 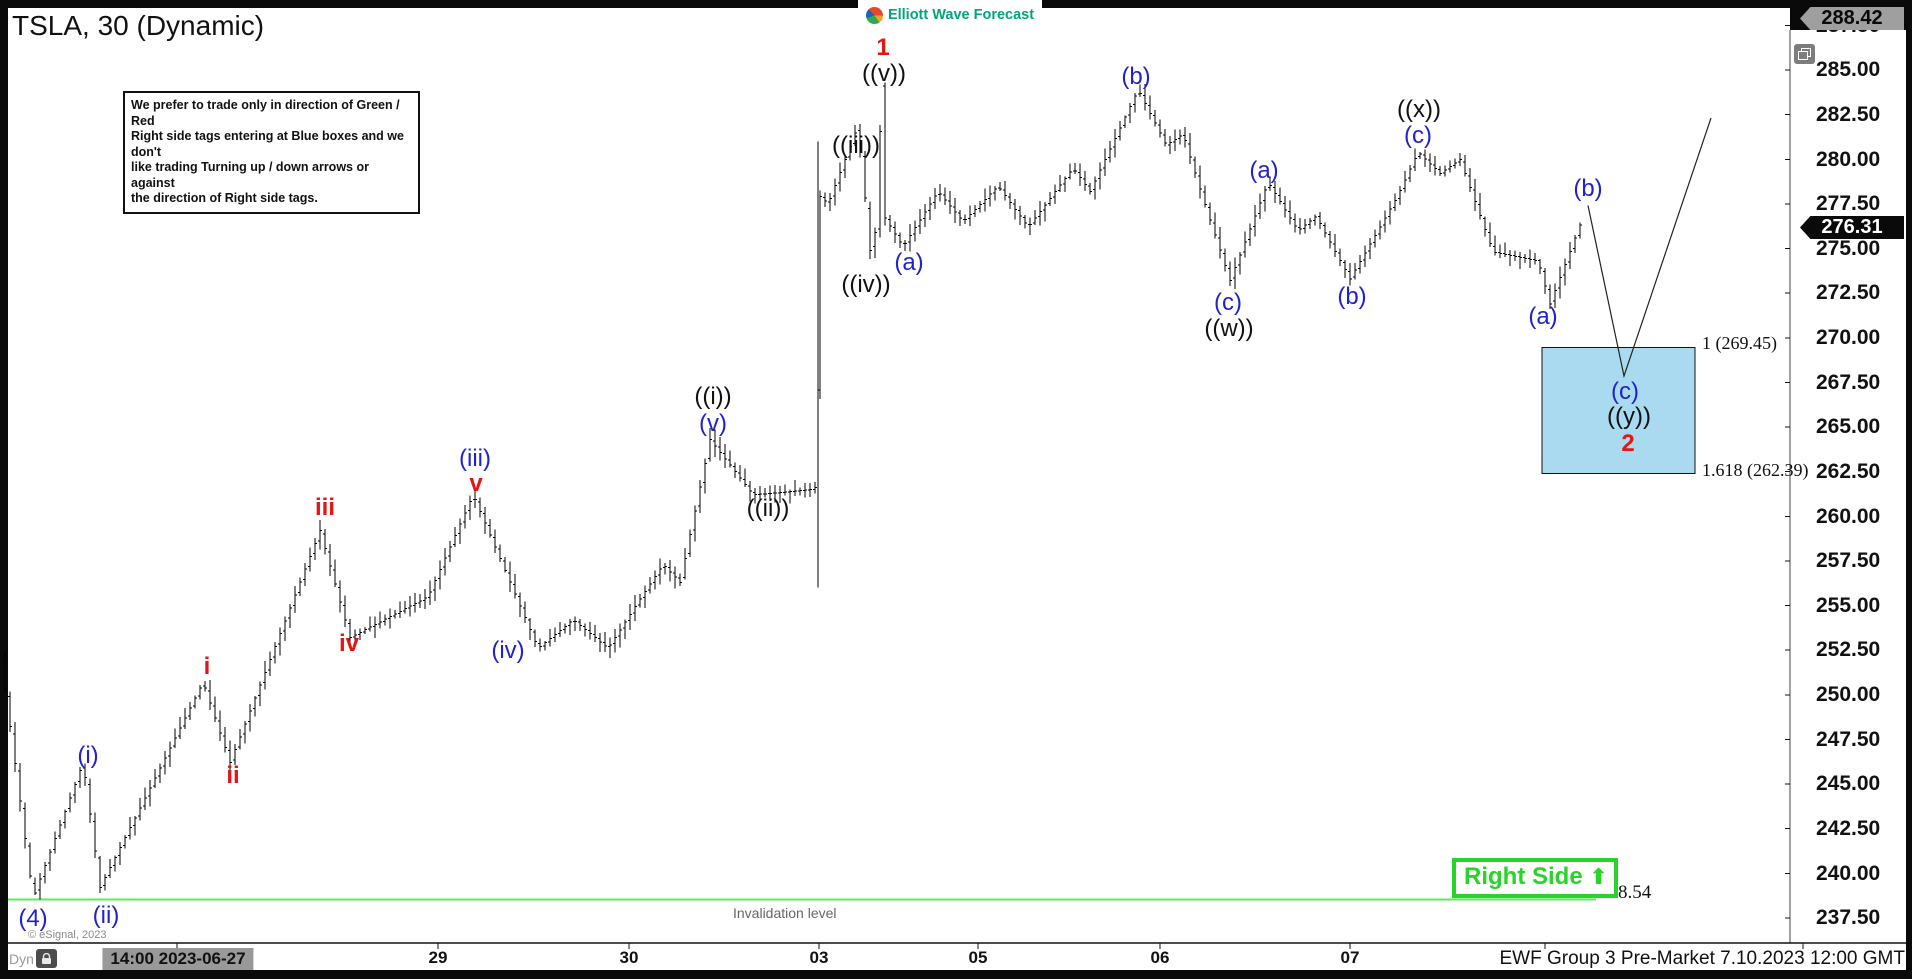 What do you see at coordinates (956, 974) in the screenshot?
I see `window-bottom-border` at bounding box center [956, 974].